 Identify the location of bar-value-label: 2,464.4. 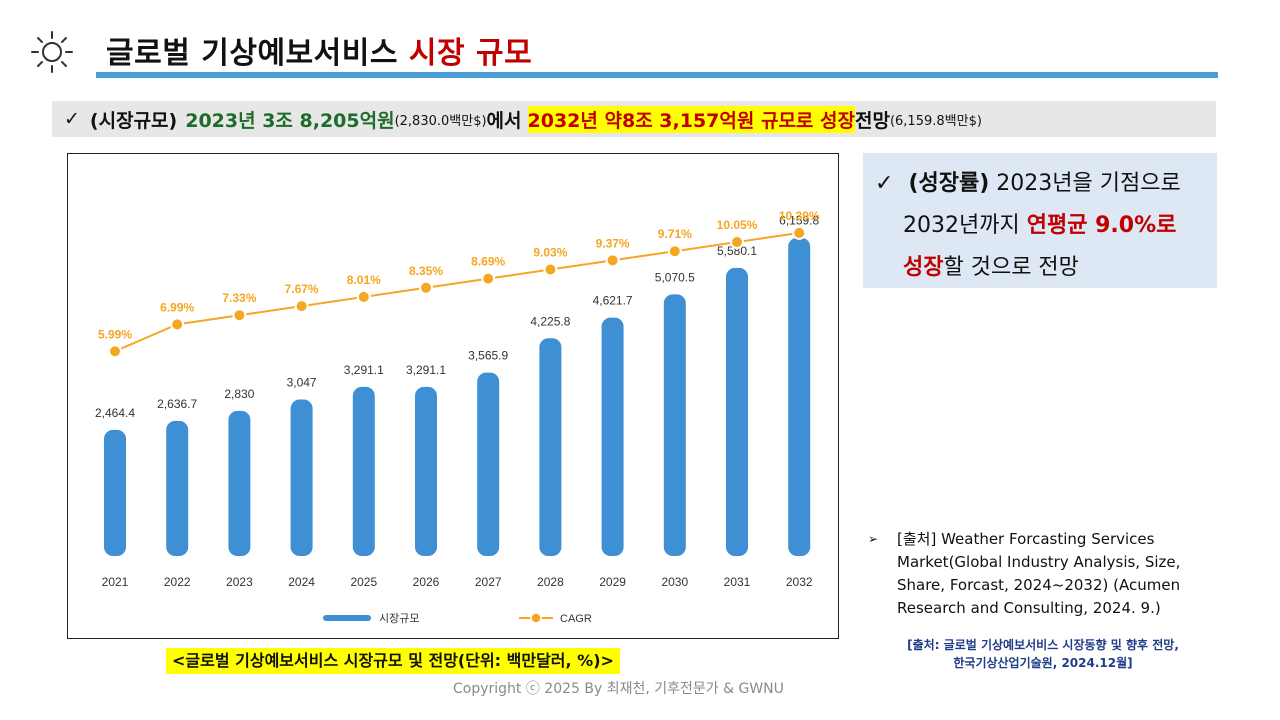
(115, 413).